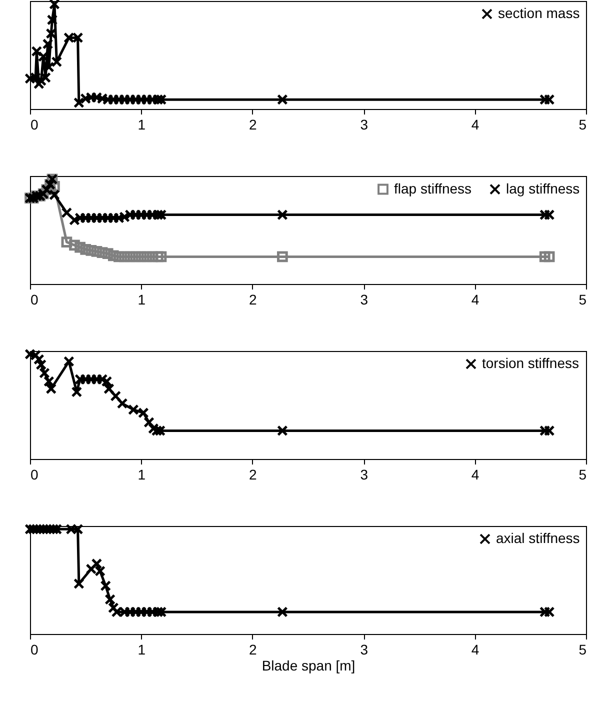 The width and height of the screenshot is (593, 706). What do you see at coordinates (538, 538) in the screenshot?
I see `legend-label: axial stiffness` at bounding box center [538, 538].